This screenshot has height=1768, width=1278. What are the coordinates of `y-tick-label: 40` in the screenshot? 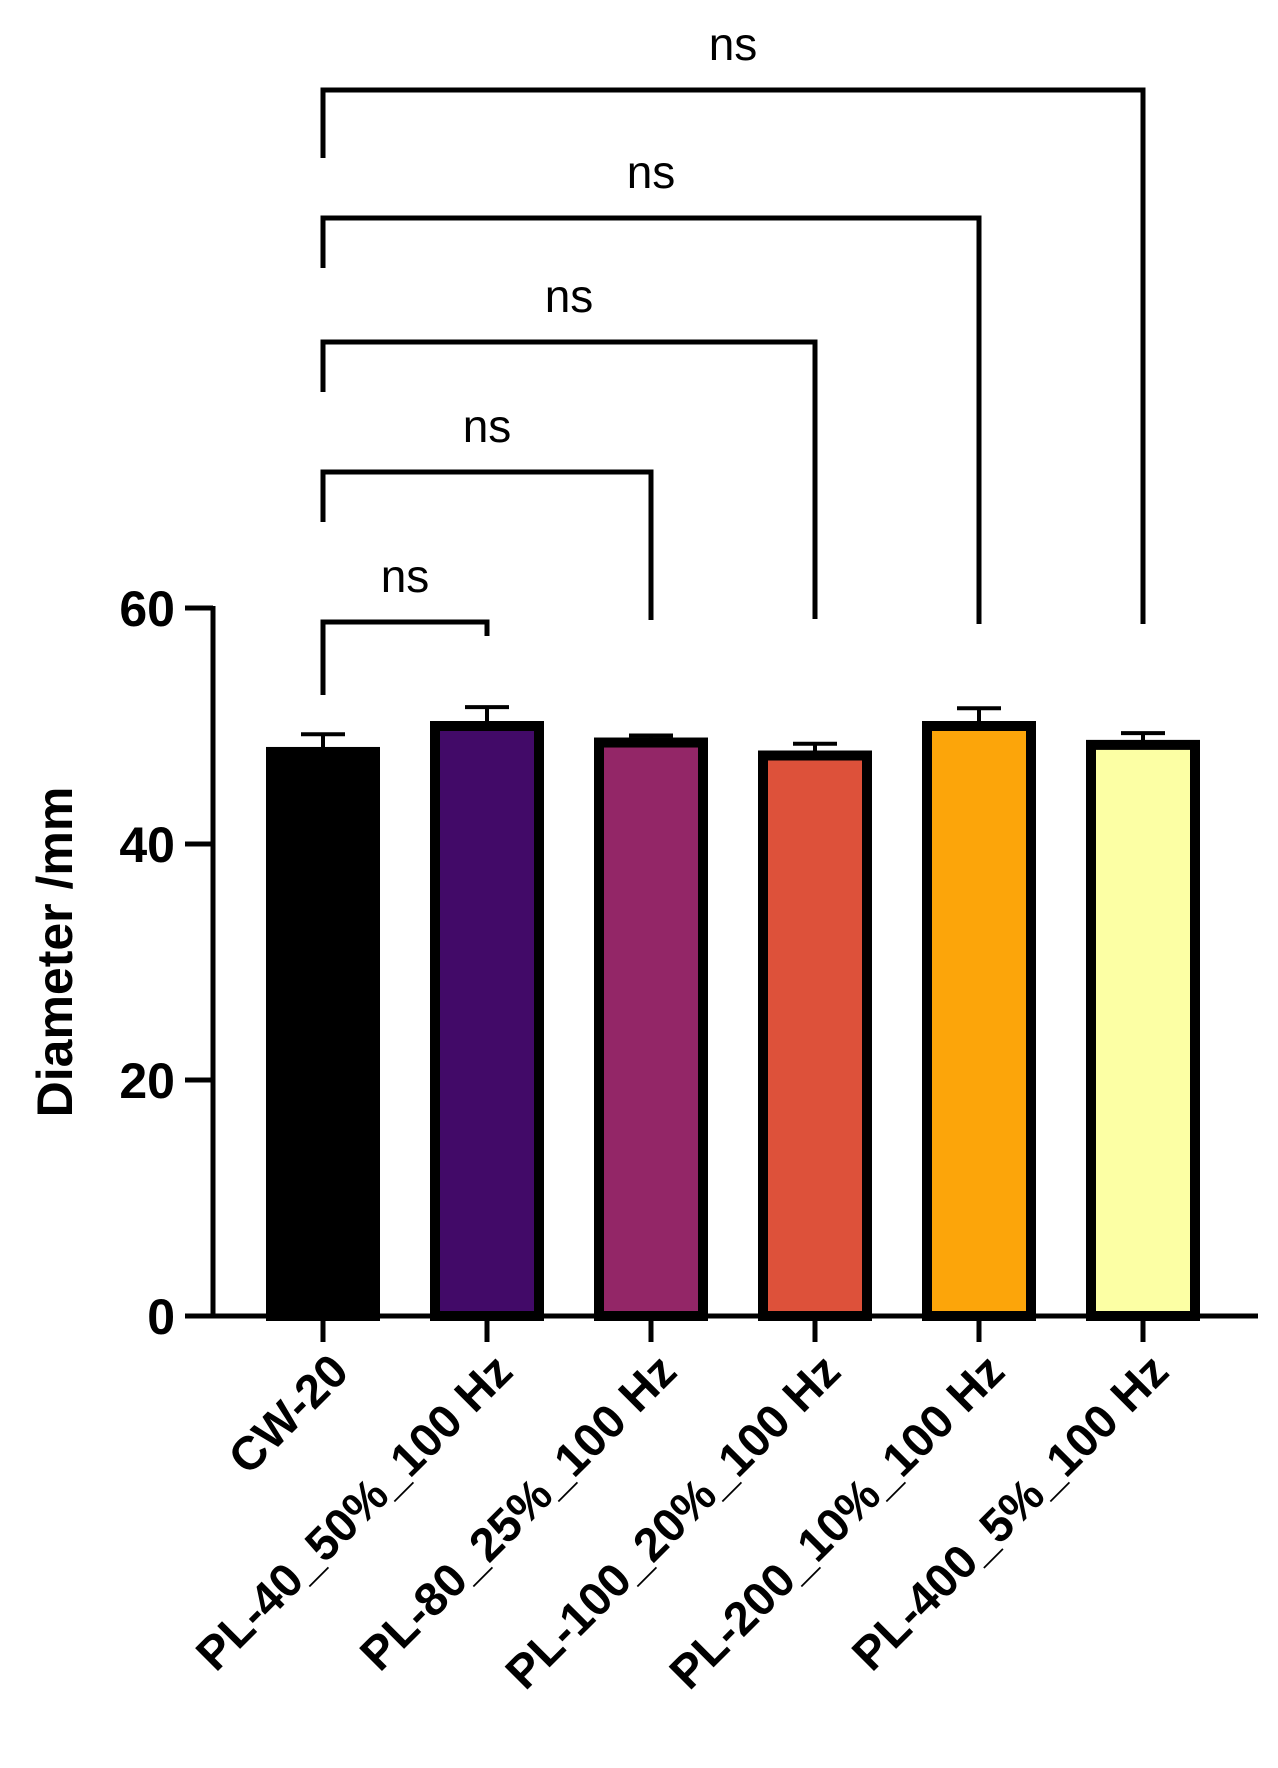 It's located at (147, 845).